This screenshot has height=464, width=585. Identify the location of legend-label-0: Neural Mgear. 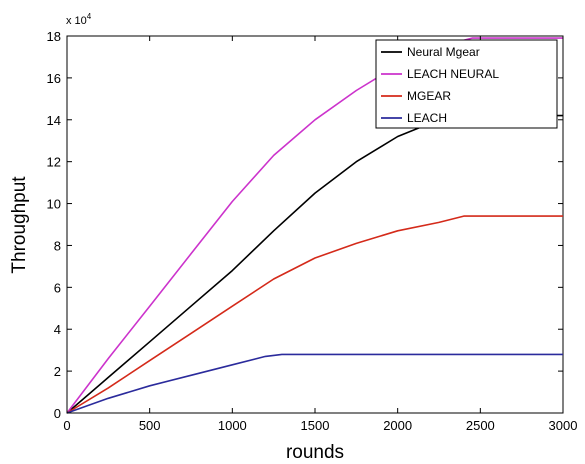
(443, 52).